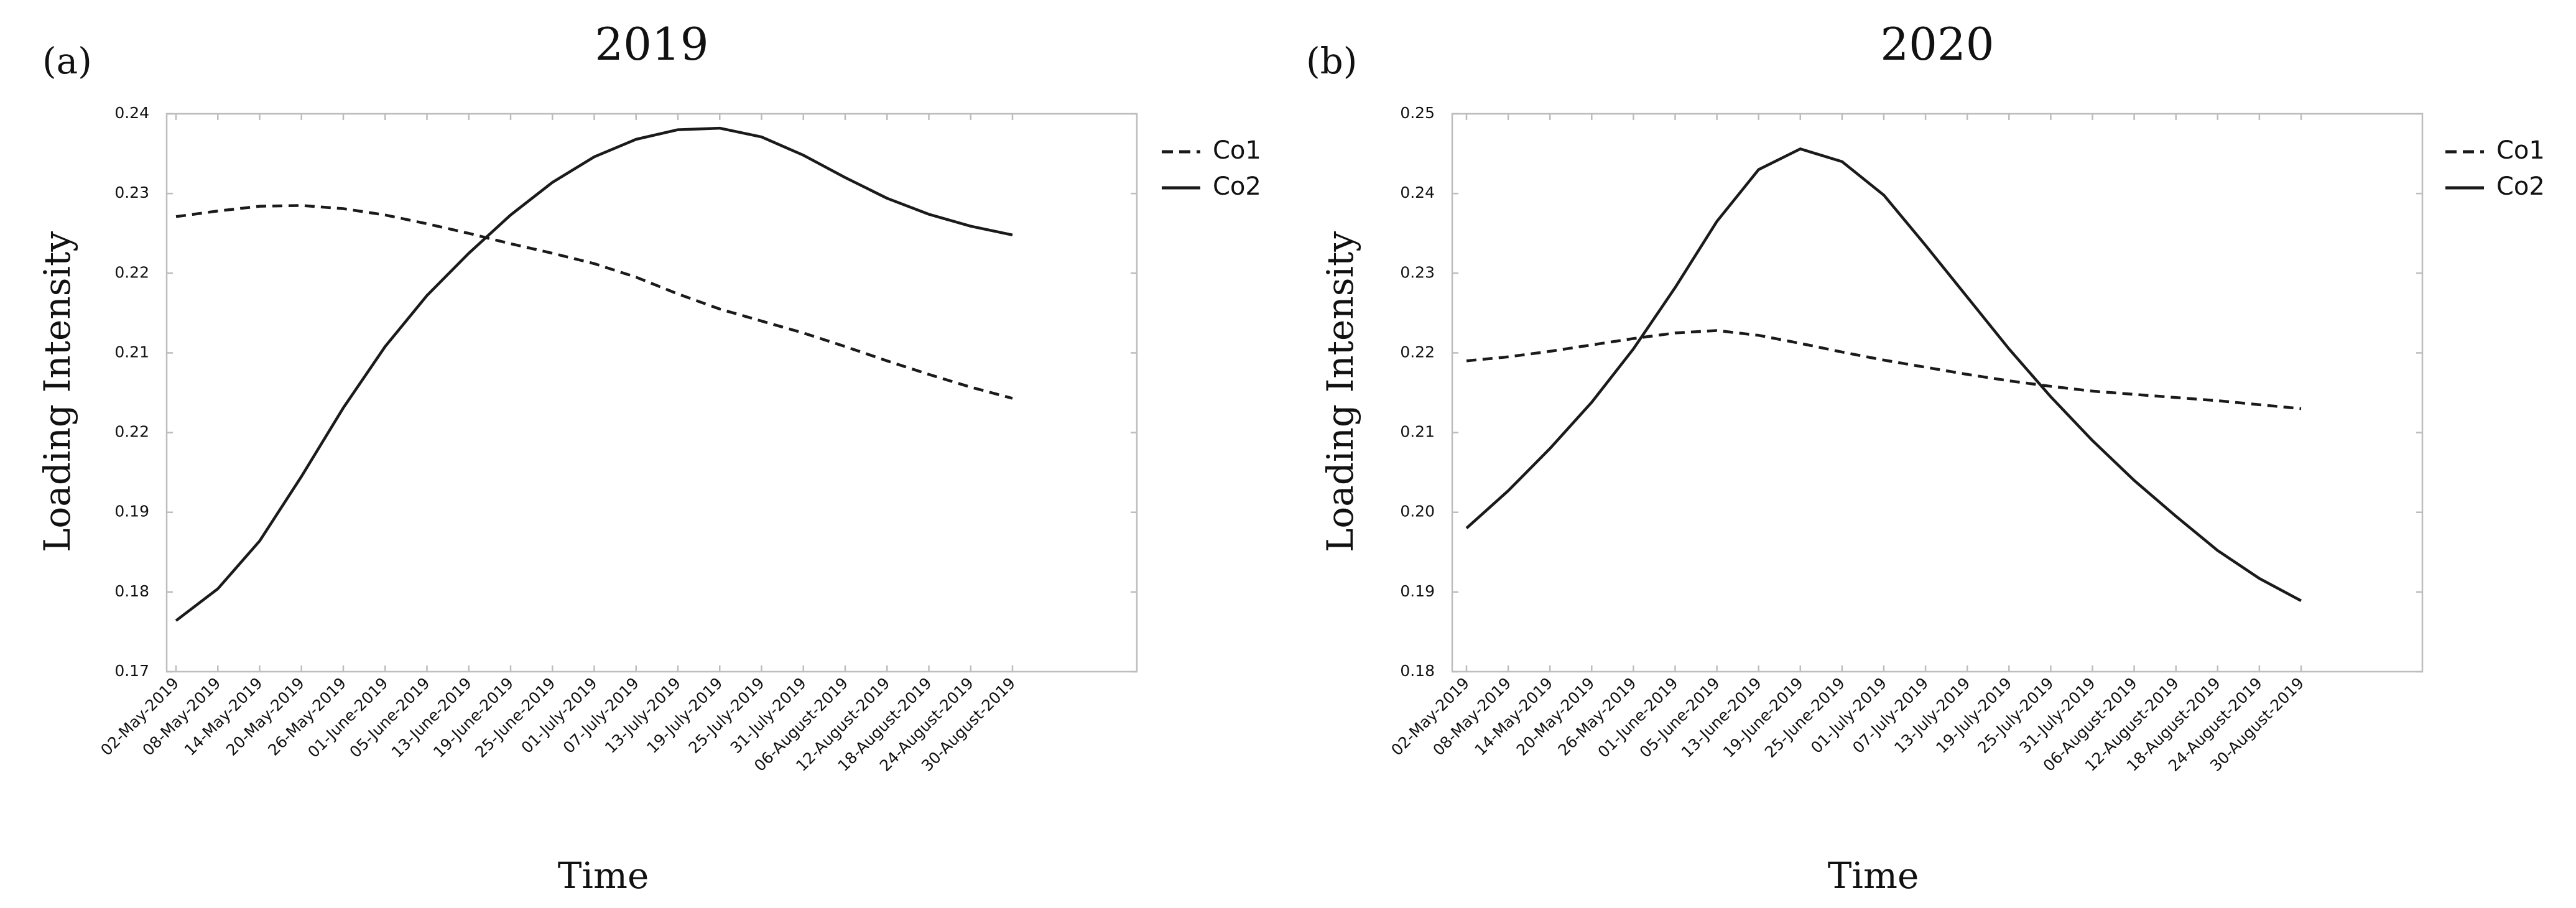 Image resolution: width=2576 pixels, height=908 pixels. Describe the element at coordinates (1418, 512) in the screenshot. I see `y-tick-label: 0.20` at that location.